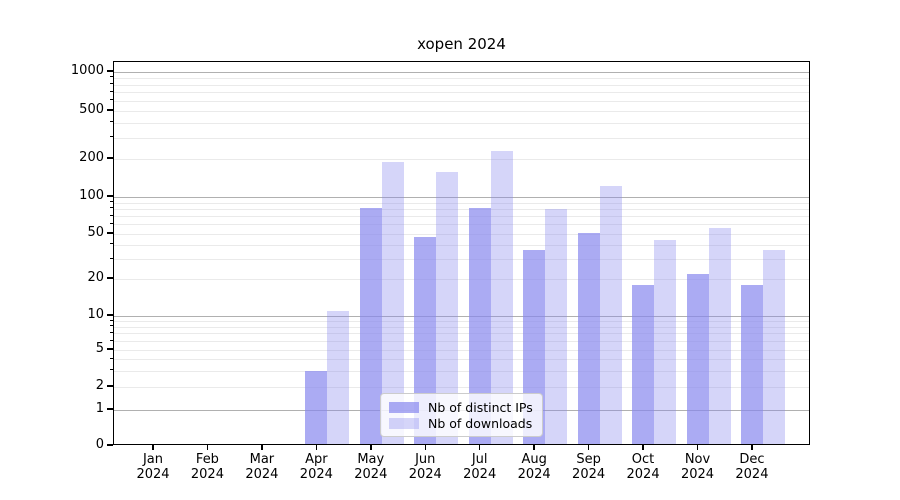 This screenshot has height=500, width=900. What do you see at coordinates (91, 195) in the screenshot?
I see `y-tick-label: 100` at bounding box center [91, 195].